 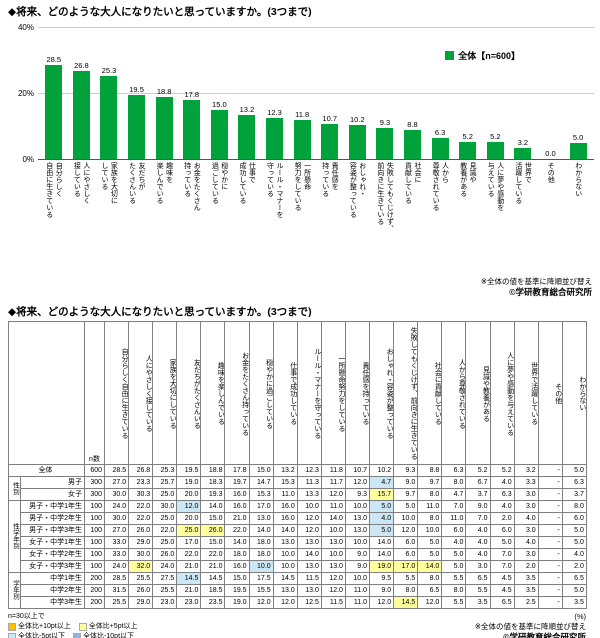 I want to click on bar-category-label: 世界で 活躍している, so click(x=523, y=183).